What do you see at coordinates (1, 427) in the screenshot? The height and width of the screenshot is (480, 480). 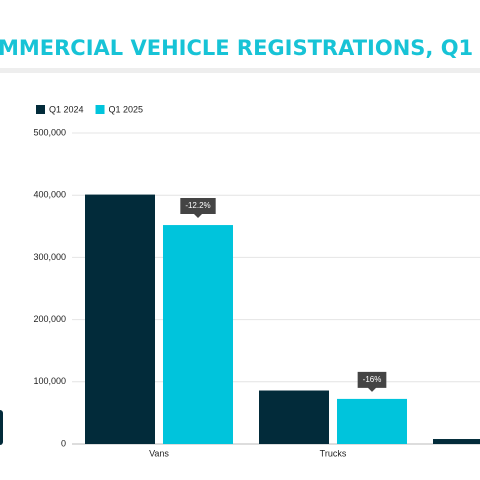 I see `edge-element` at bounding box center [1, 427].